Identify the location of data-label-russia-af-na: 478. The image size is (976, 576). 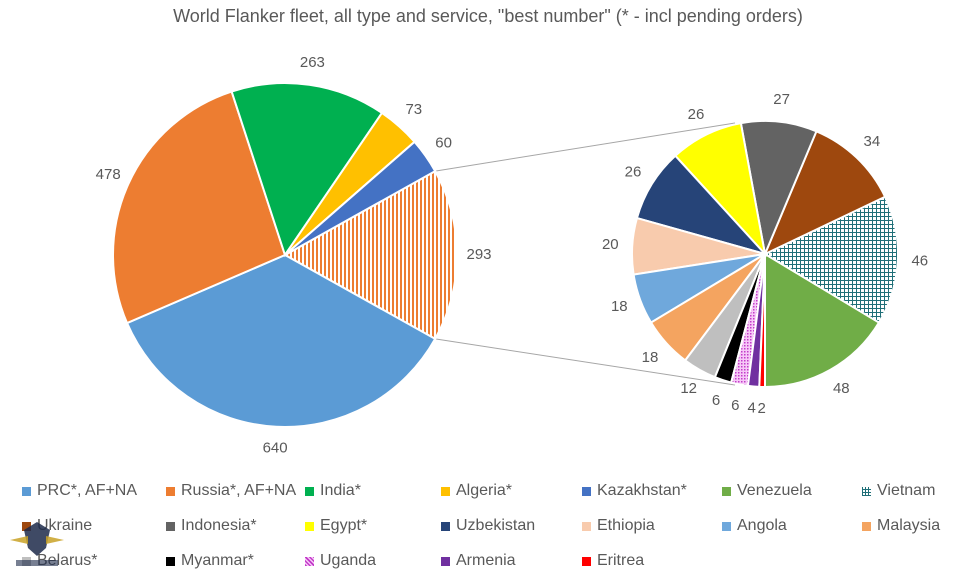
(108, 174).